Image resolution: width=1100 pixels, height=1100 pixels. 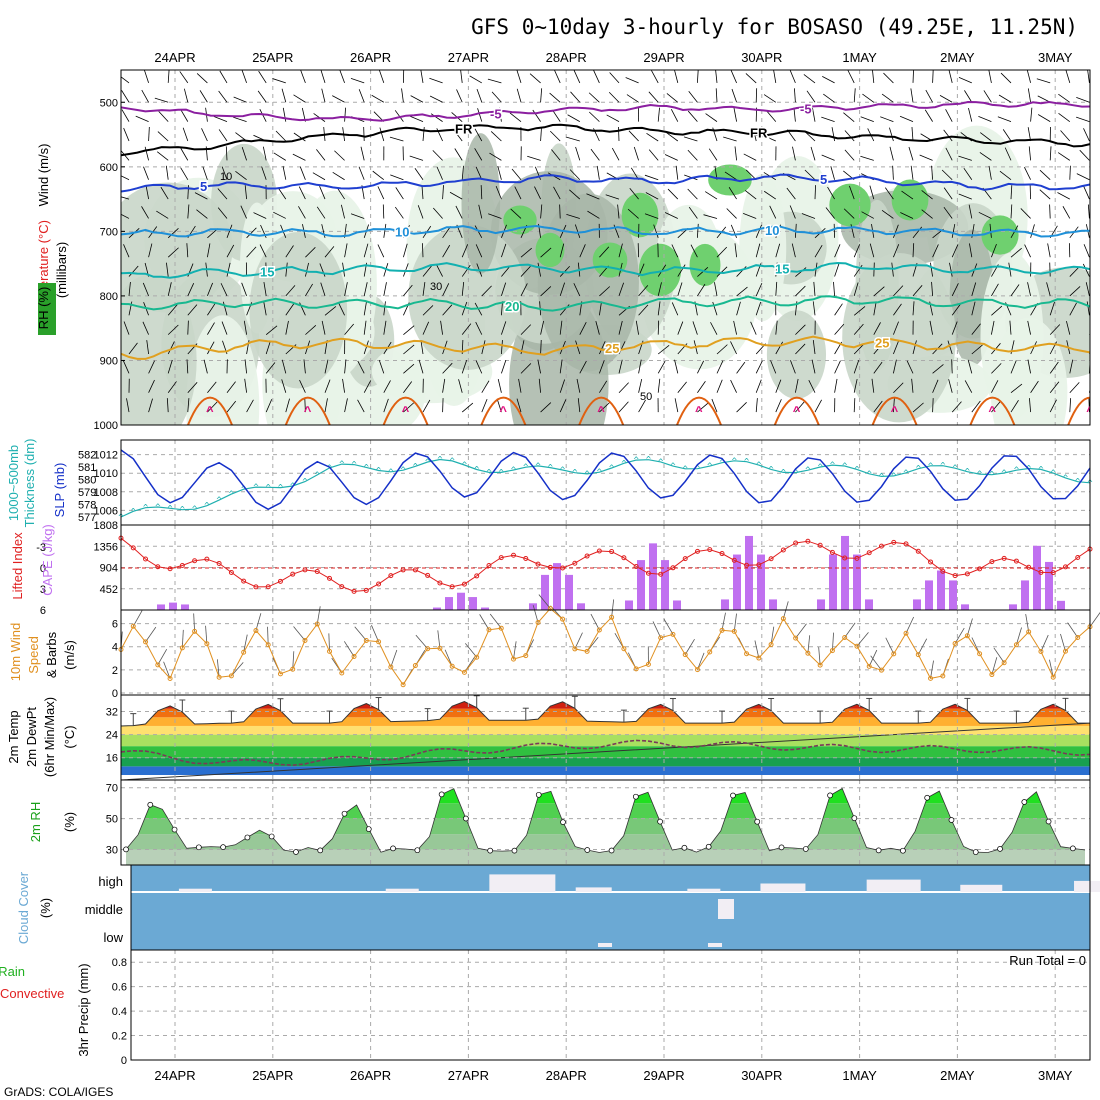 I want to click on thickness-tick-label: 582, so click(x=87, y=455).